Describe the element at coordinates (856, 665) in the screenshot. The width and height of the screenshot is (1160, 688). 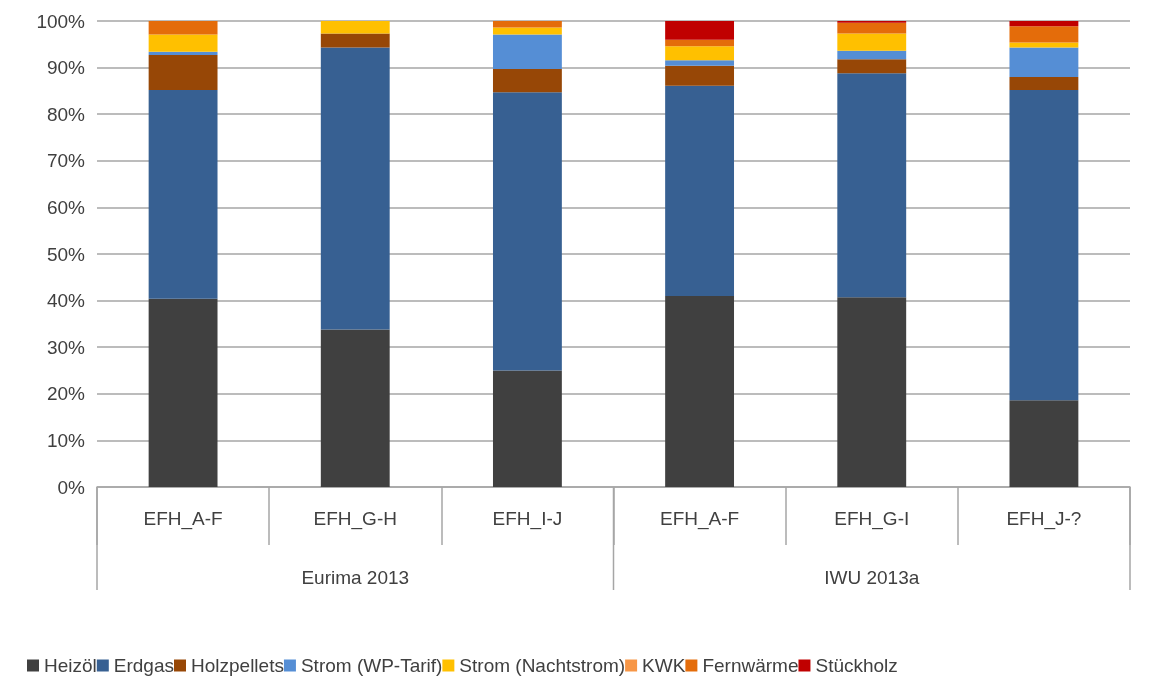
I see `legend-label: Stückholz` at that location.